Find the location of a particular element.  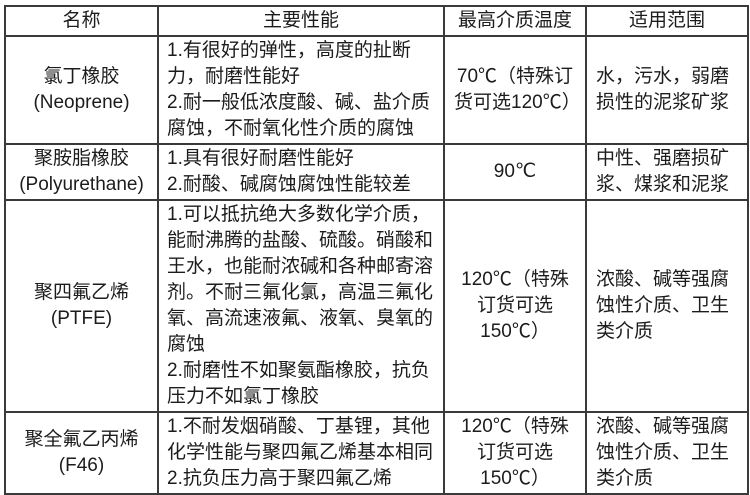

property-item: 1.不耐发烟硝酸、丁基锂，其他化学性能与聚四氟乙烯基本相同 is located at coordinates (300, 439).